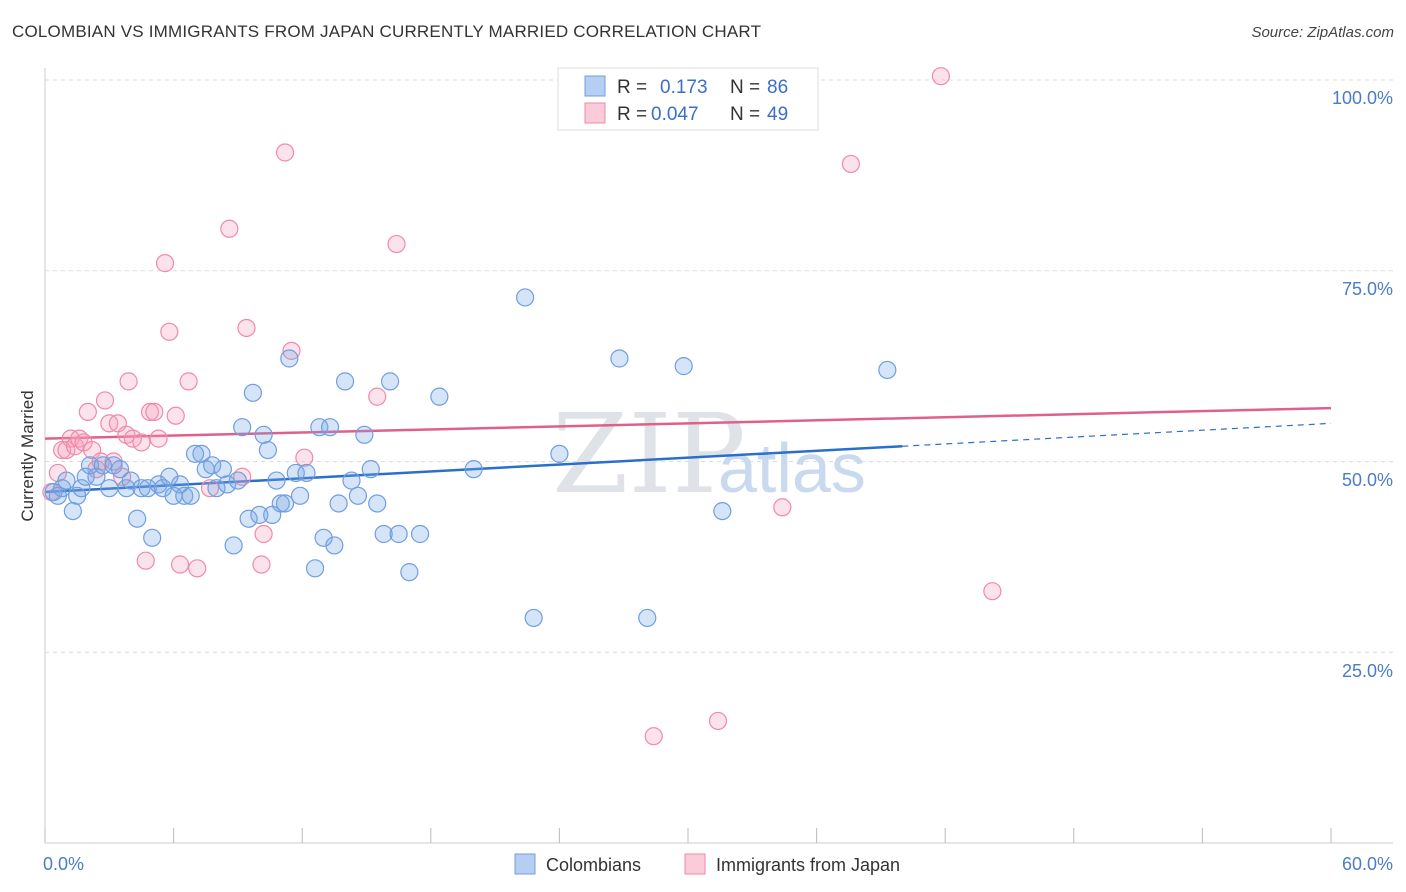  I want to click on source-label: Source: ZipAtlas.com, so click(1322, 32).